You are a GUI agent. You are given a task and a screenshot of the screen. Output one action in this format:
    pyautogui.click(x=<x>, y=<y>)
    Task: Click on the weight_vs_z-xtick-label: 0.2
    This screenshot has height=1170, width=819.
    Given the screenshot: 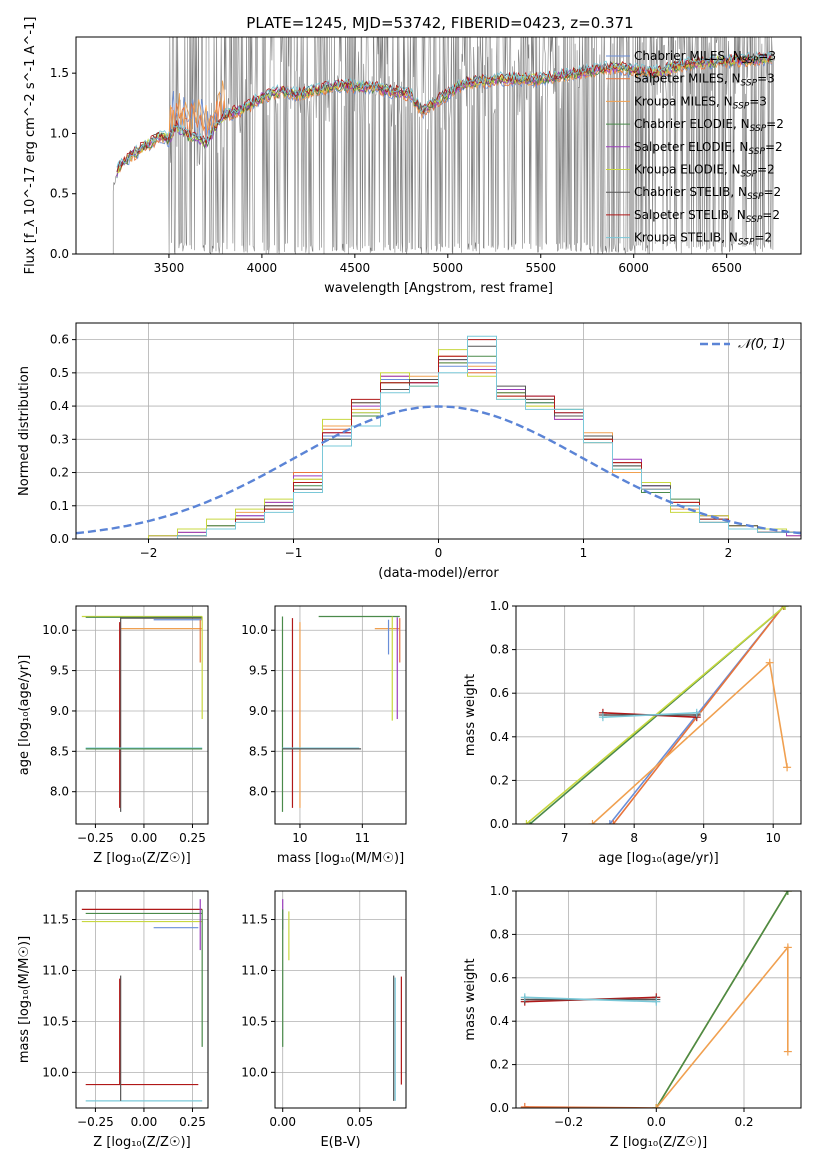 What is the action you would take?
    pyautogui.click(x=743, y=1122)
    